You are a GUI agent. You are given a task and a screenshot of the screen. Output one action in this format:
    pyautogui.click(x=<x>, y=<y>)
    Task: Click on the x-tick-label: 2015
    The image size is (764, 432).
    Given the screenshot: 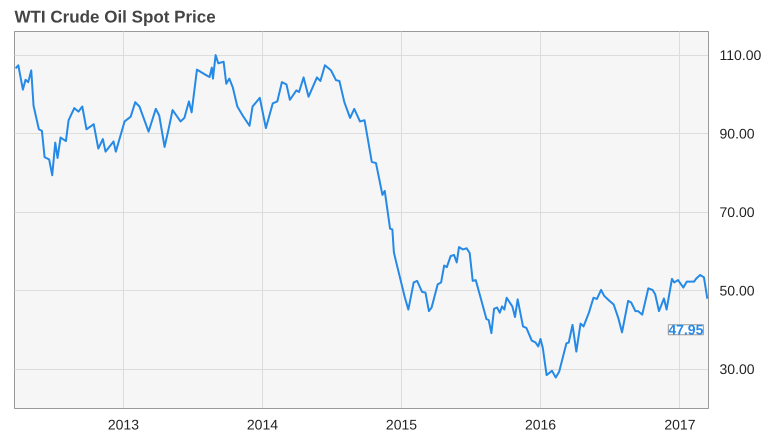 What is the action you would take?
    pyautogui.click(x=402, y=424)
    